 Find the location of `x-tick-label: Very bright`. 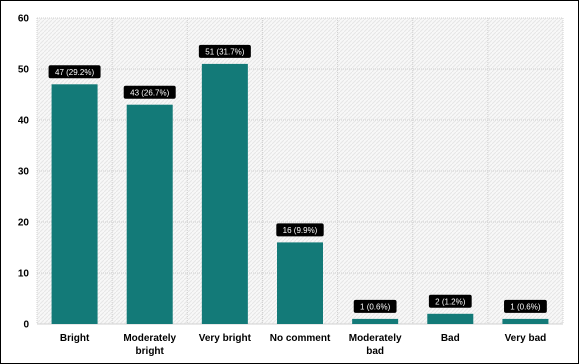

x-tick-label: Very bright is located at coordinates (225, 338).